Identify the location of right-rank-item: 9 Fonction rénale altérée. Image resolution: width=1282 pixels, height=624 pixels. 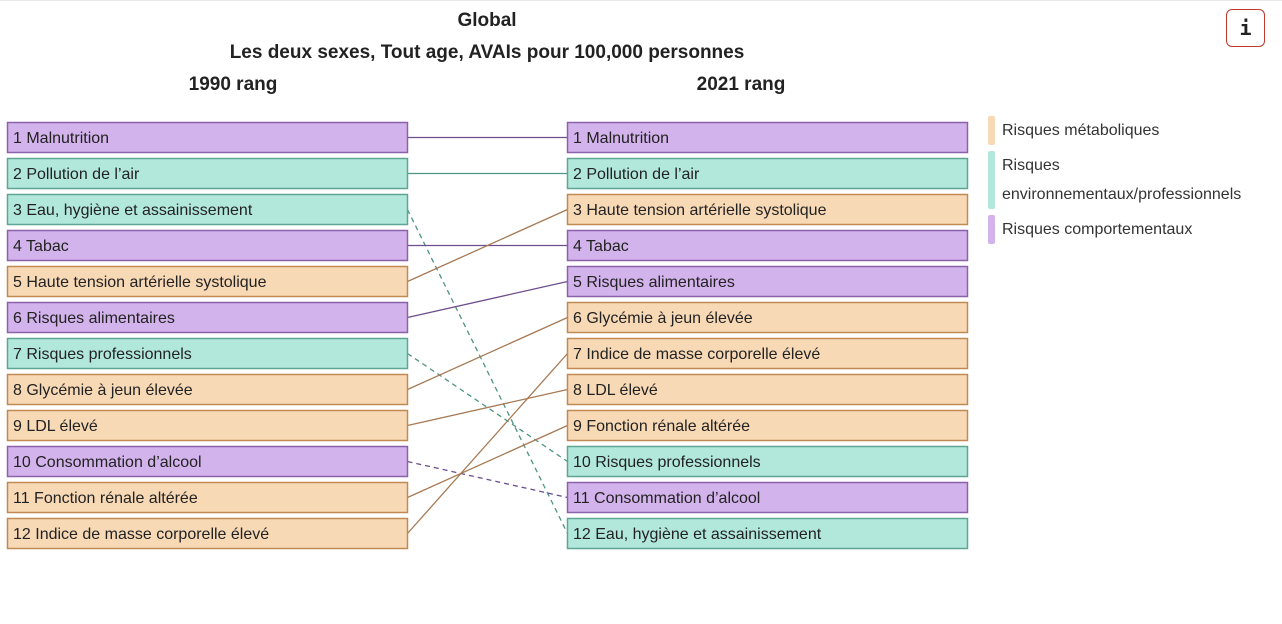
(767, 425).